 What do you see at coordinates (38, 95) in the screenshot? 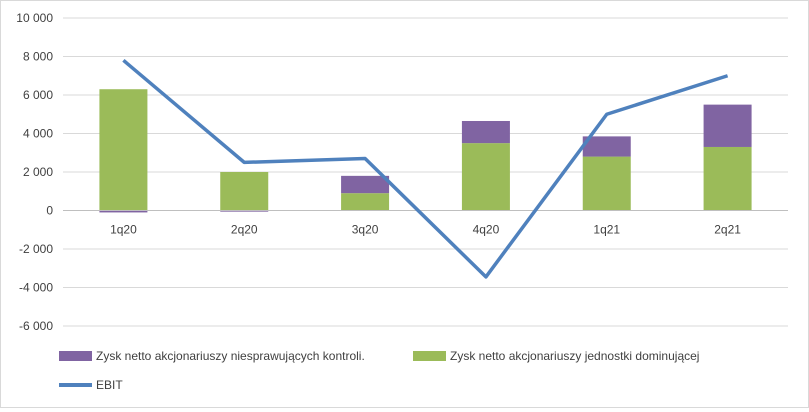
I see `y-tick-label: 6 000` at bounding box center [38, 95].